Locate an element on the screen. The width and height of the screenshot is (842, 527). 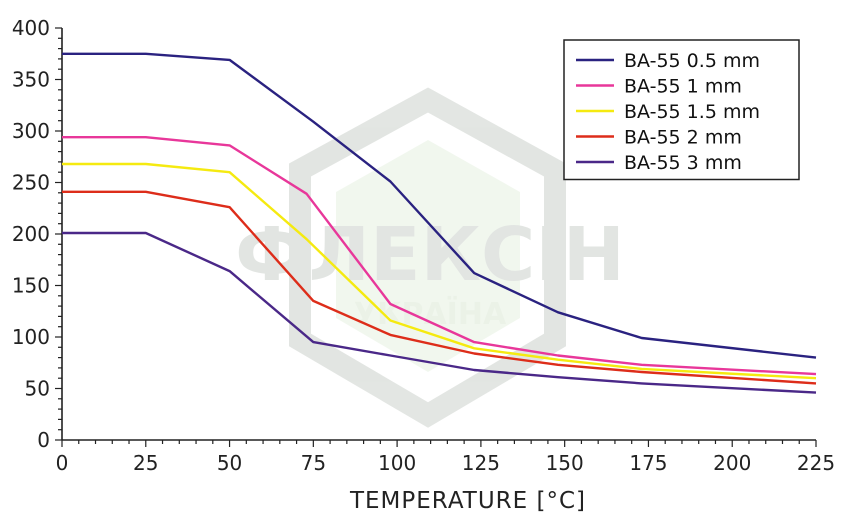
y-tick-label: 250 is located at coordinates (31, 183).